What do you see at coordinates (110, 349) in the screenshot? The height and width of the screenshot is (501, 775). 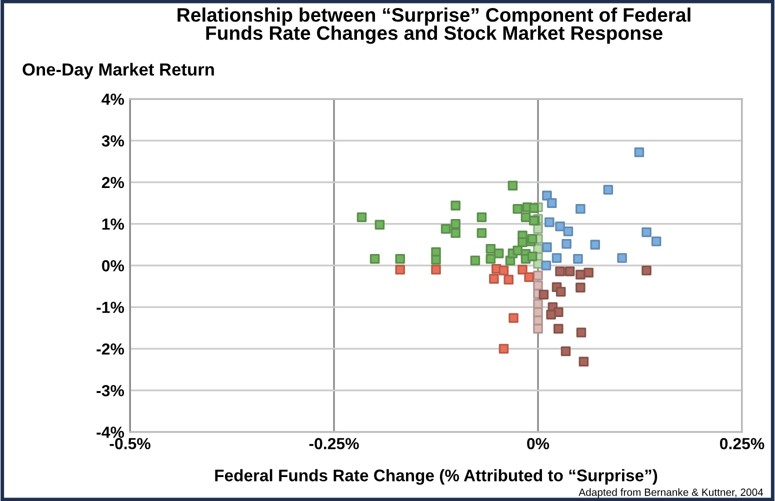 I see `y-tick-label: -2%` at bounding box center [110, 349].